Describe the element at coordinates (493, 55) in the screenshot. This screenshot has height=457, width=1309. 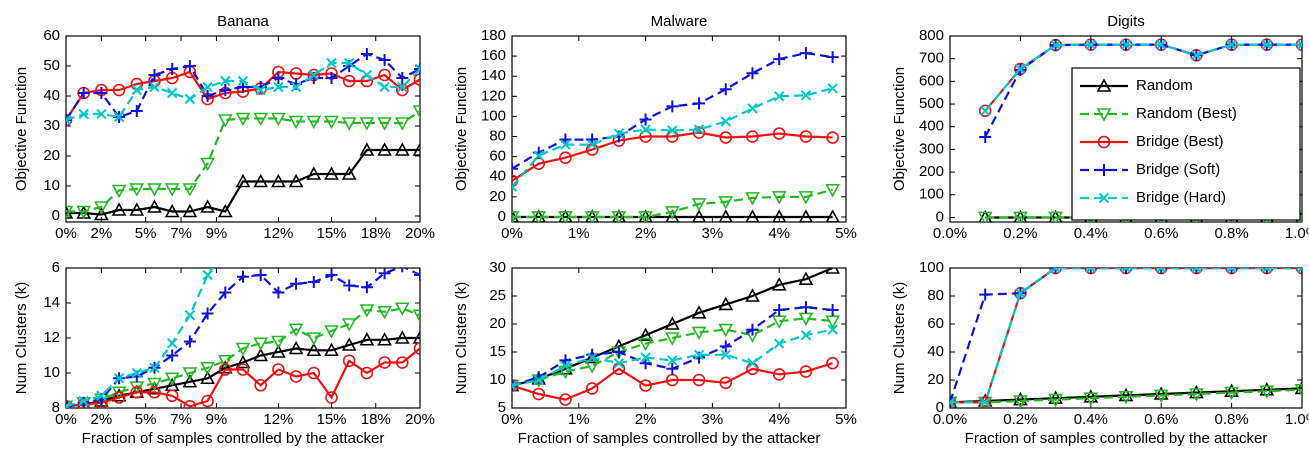
I see `y-tick-label: 160` at that location.